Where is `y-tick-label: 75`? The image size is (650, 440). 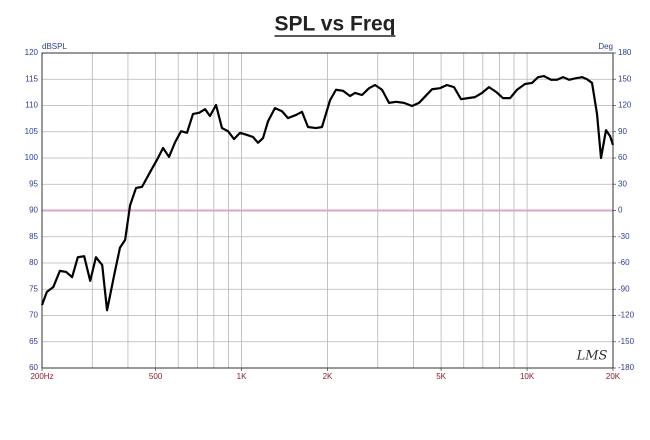
y-tick-label: 75 is located at coordinates (33, 288).